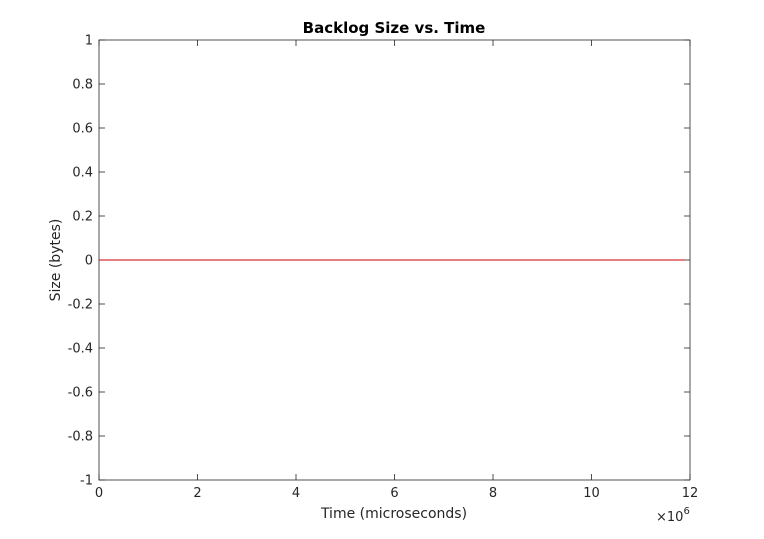 Image resolution: width=764 pixels, height=539 pixels. I want to click on y-tick-label: 0.6, so click(82, 129).